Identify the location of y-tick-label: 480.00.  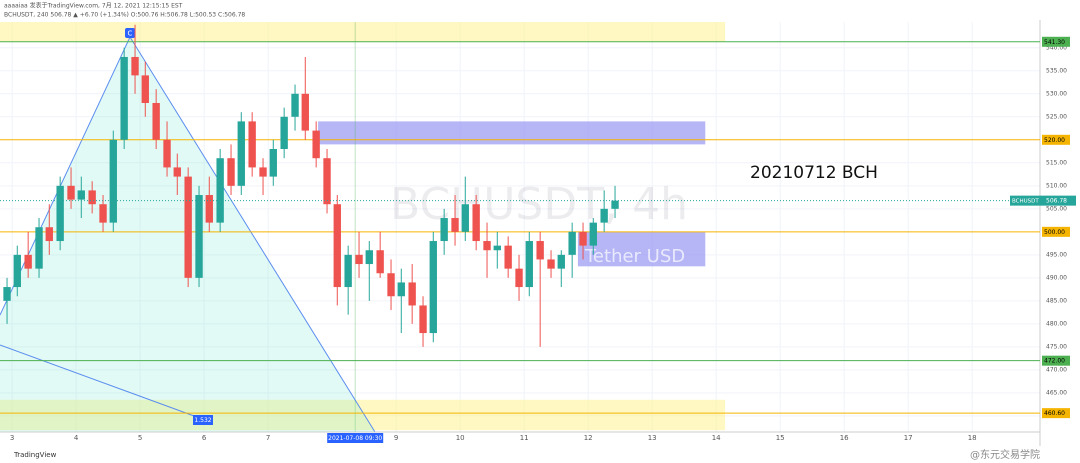
(1056, 323).